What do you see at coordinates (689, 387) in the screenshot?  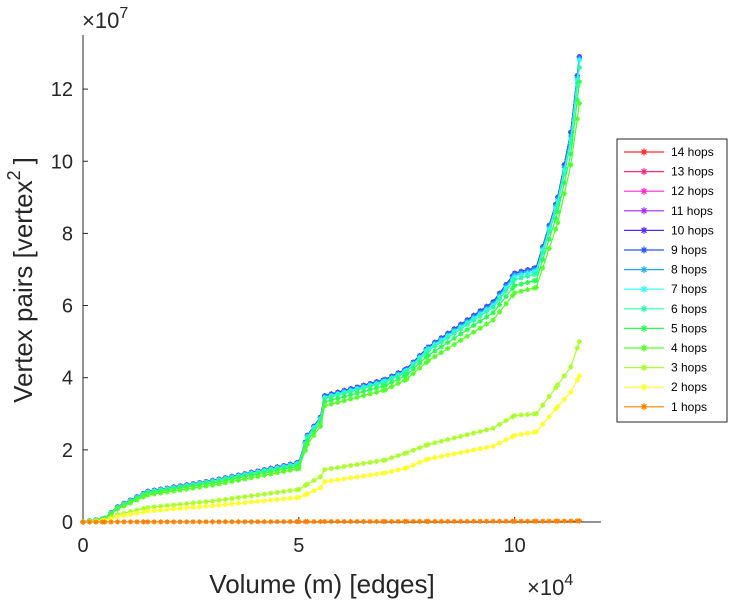 I see `legend-label: 2 hops` at bounding box center [689, 387].